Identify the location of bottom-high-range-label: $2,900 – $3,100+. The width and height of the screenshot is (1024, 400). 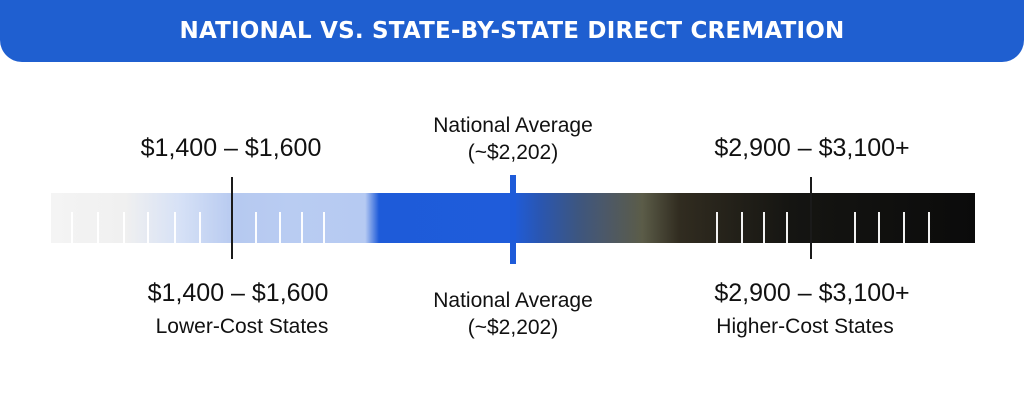
(812, 293).